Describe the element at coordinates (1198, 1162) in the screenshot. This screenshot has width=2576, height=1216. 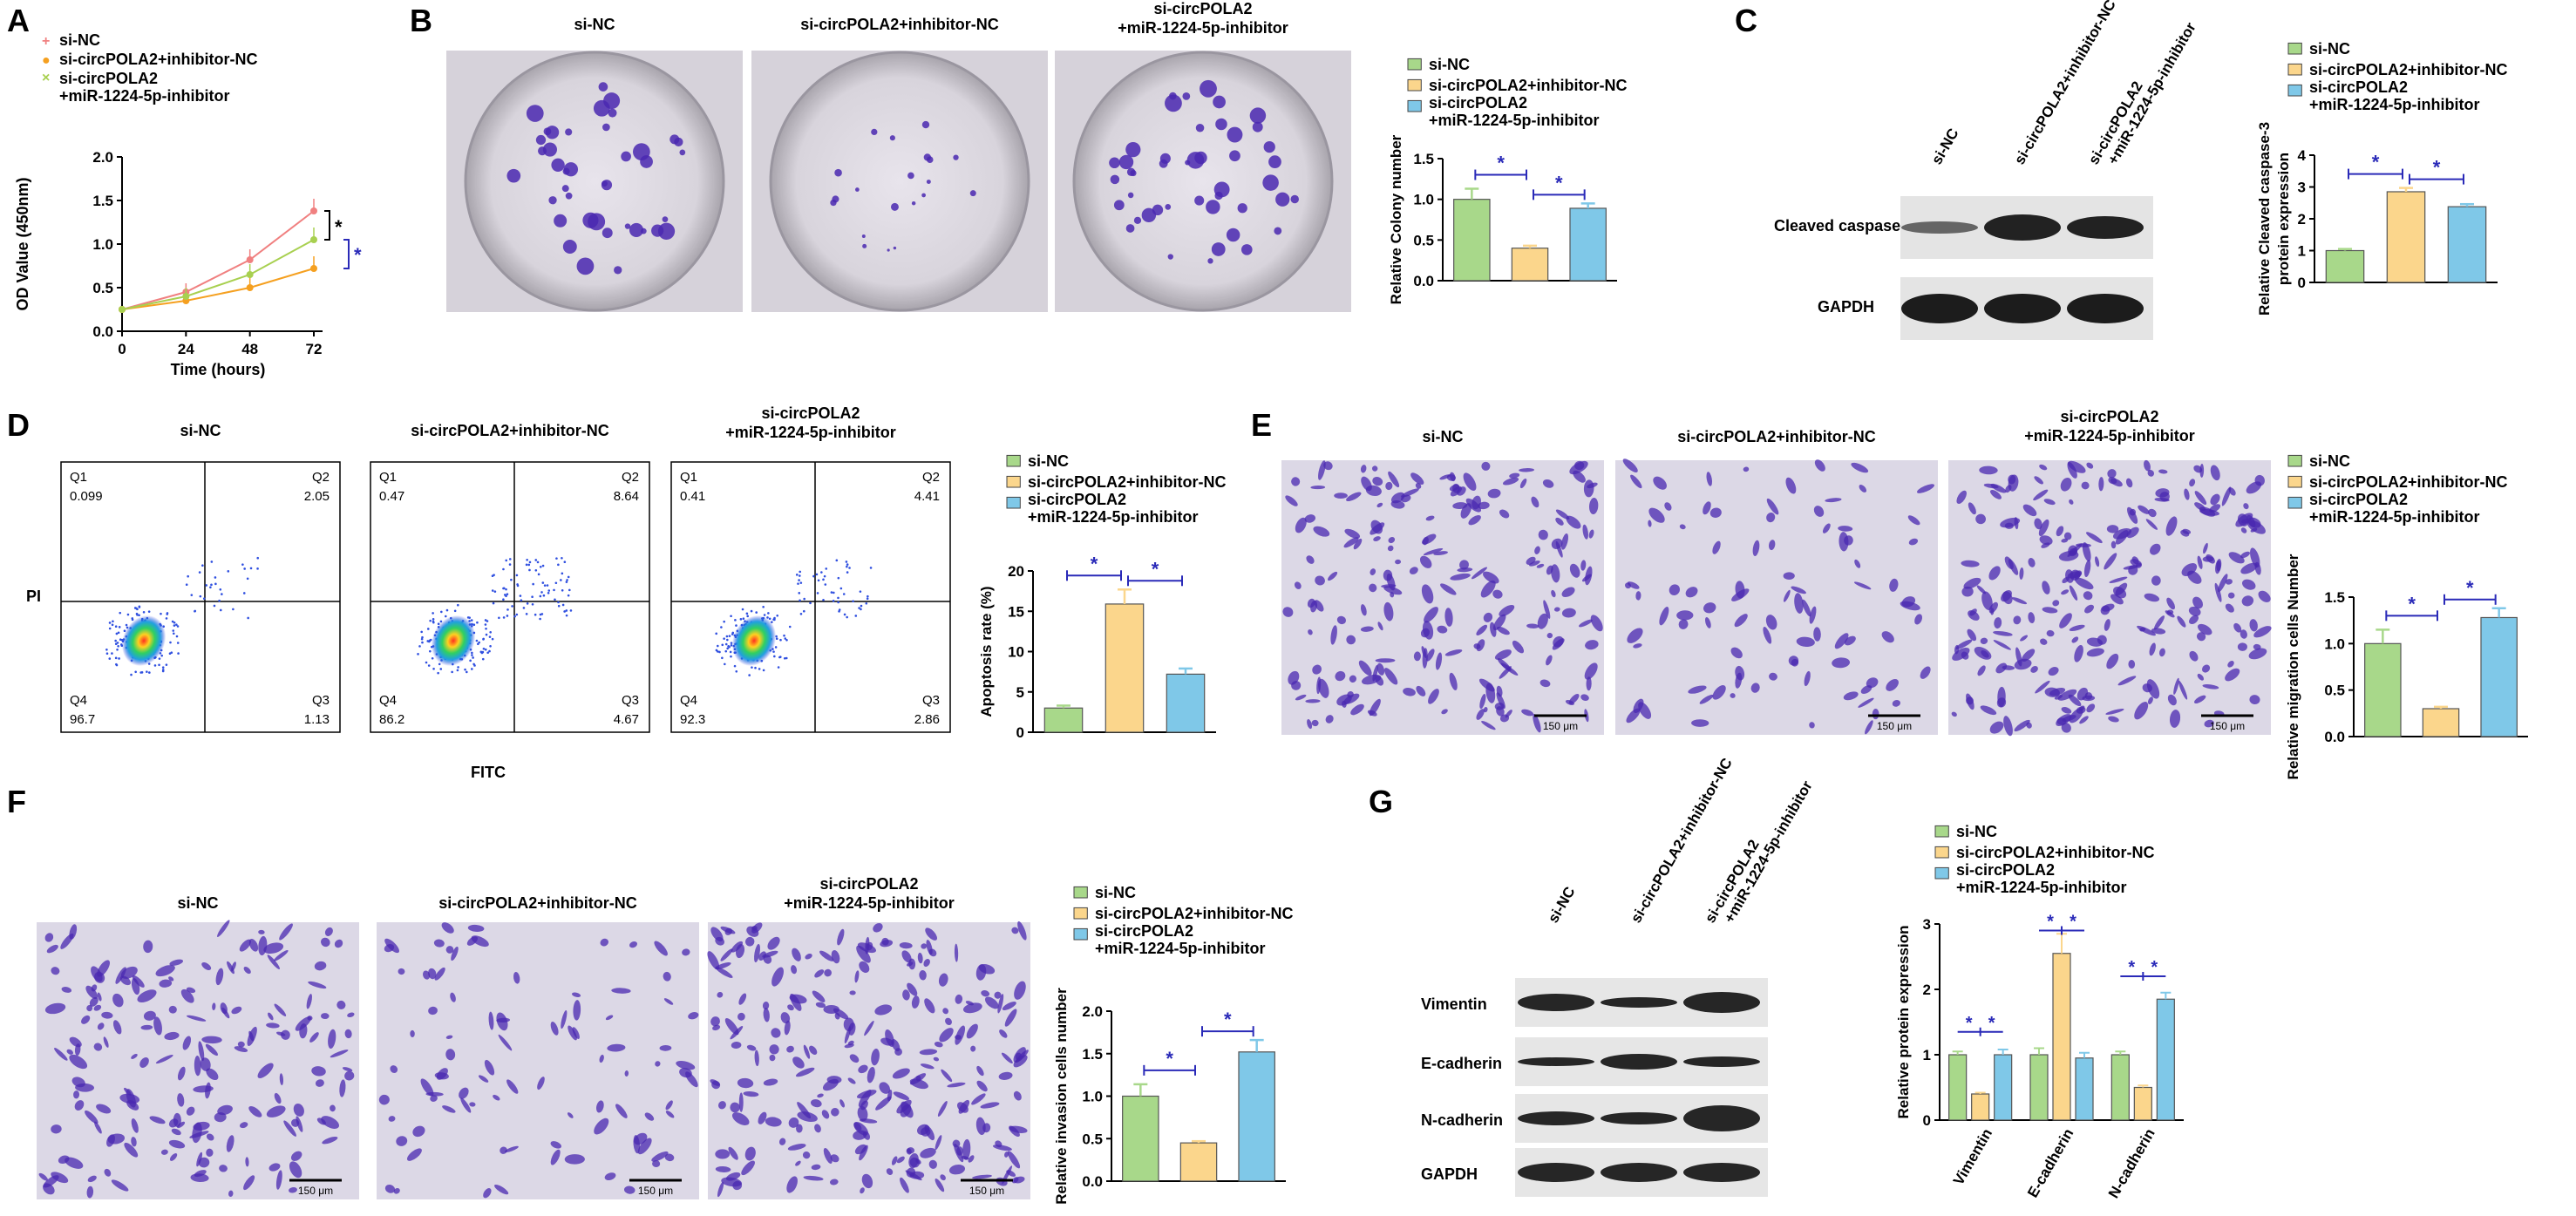
I see `bar` at that location.